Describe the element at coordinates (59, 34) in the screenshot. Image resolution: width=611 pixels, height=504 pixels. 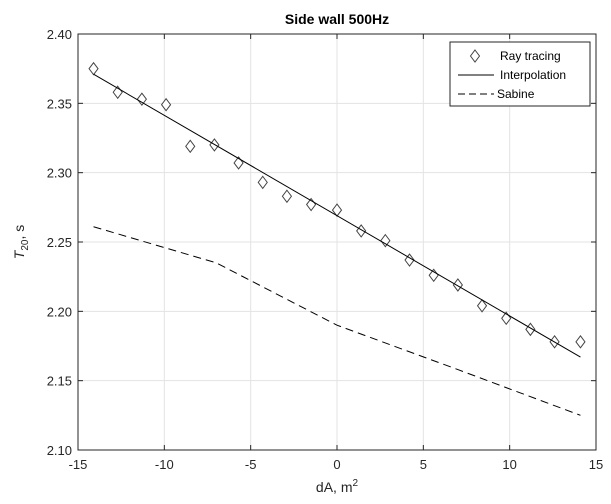
I see `y-tick-label: 2.40` at that location.